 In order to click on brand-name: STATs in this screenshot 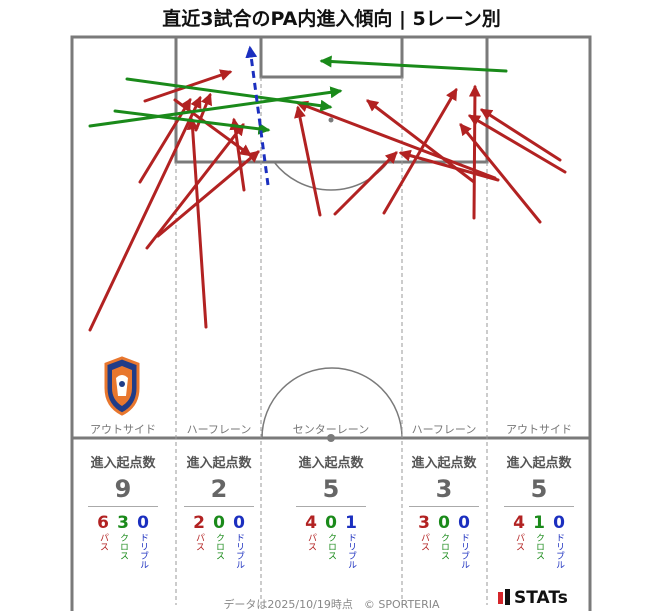, I will do `click(541, 598)`.